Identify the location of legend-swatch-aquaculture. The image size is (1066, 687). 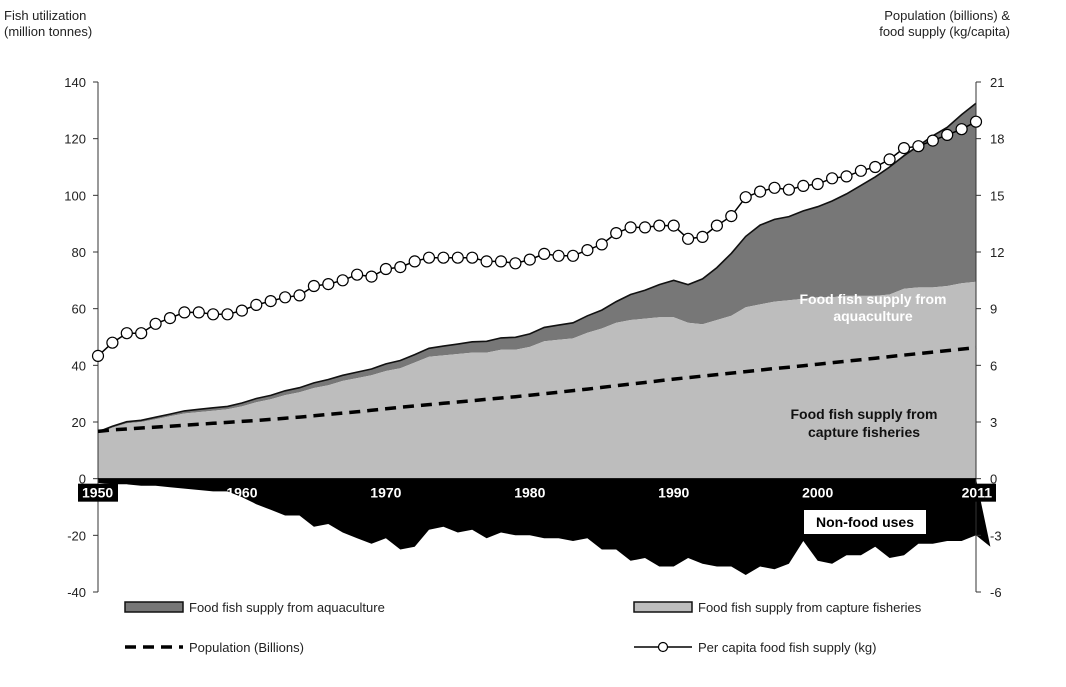
(154, 607).